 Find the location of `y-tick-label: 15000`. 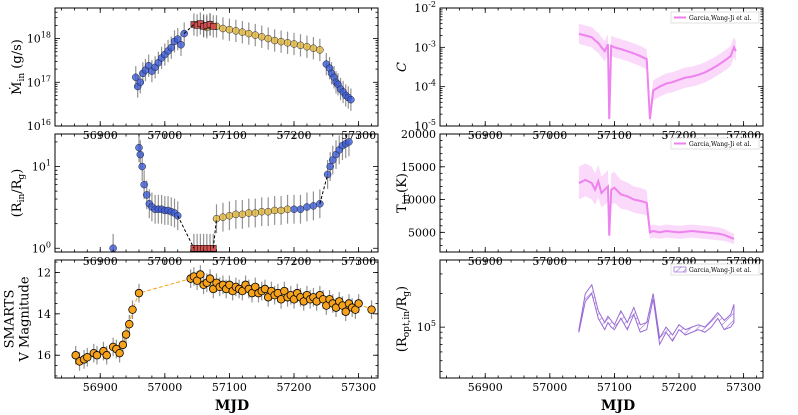

y-tick-label: 15000 is located at coordinates (418, 167).